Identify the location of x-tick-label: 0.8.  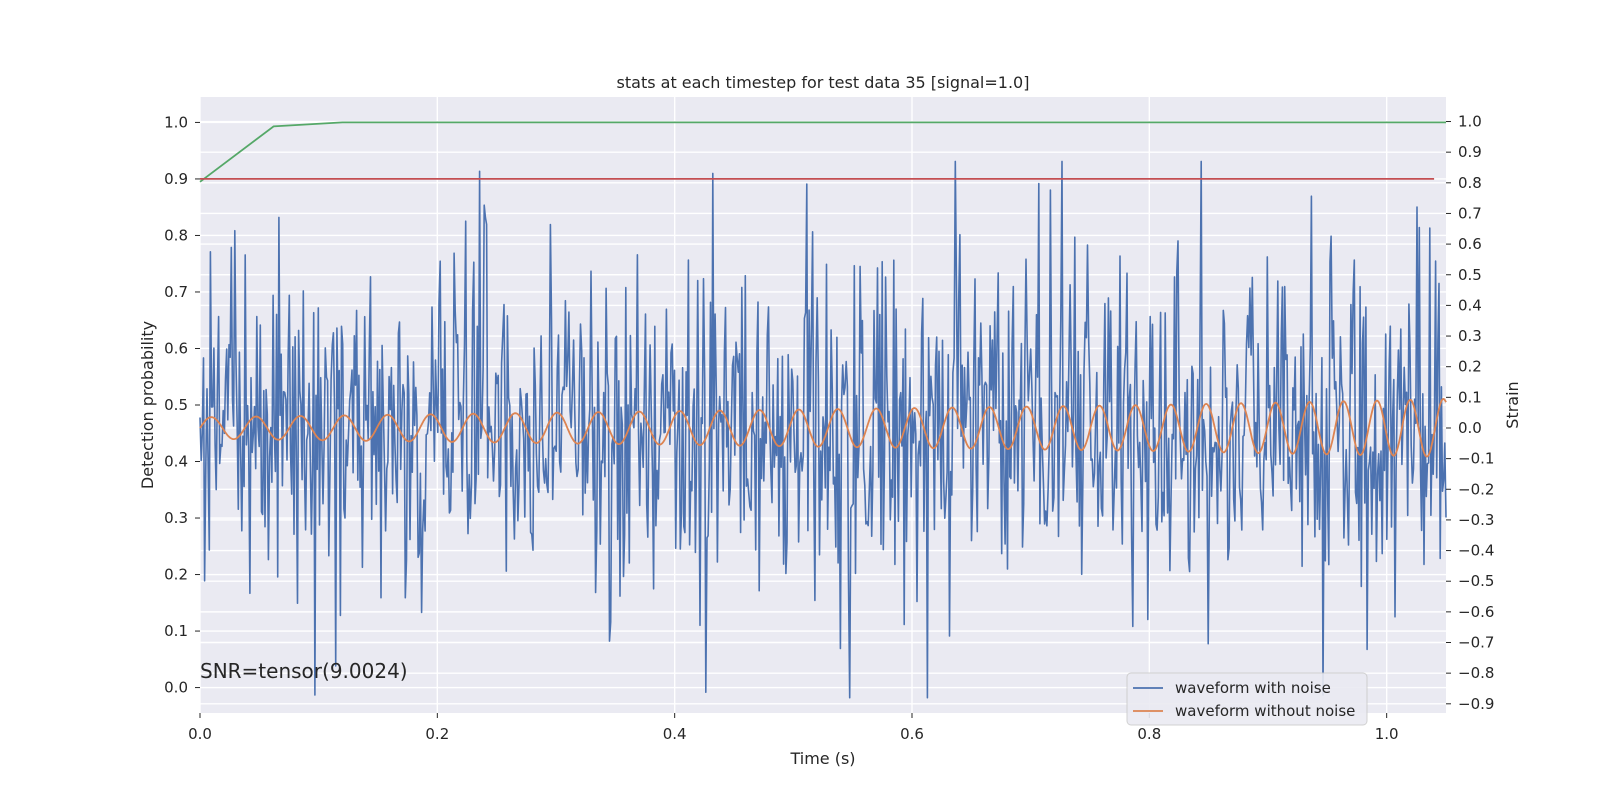
(1149, 734).